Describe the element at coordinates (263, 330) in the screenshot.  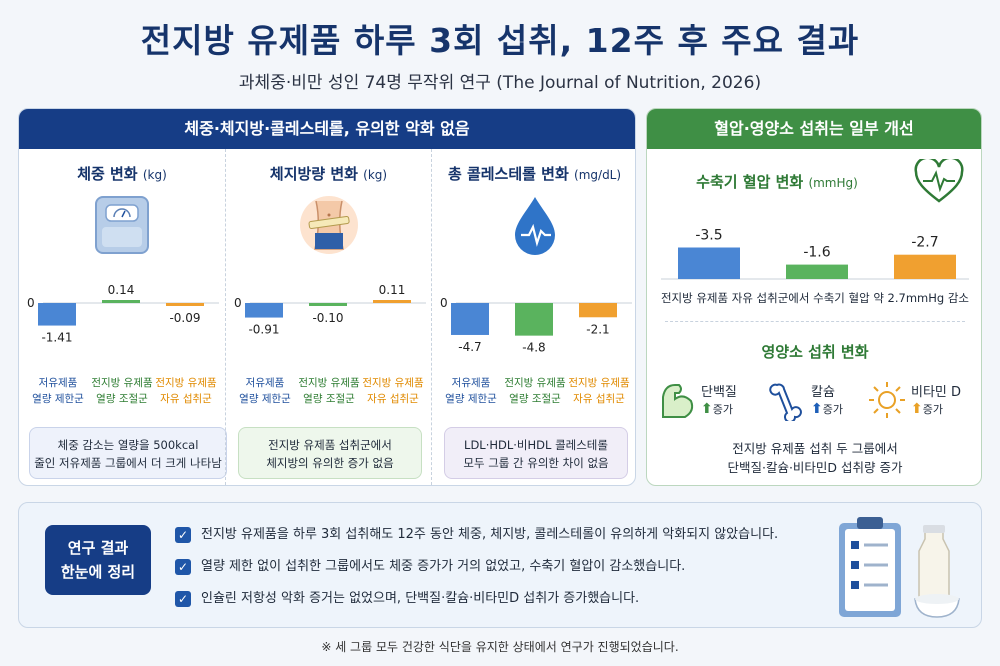
I see `bar-value-label: -0.91` at that location.